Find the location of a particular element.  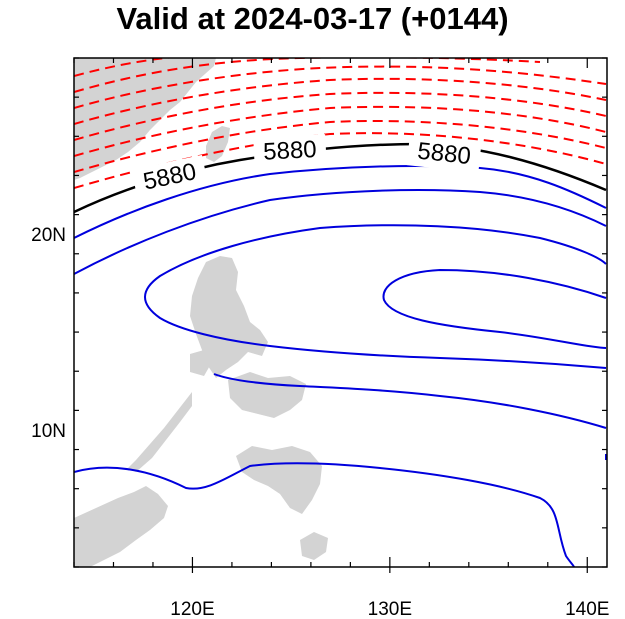

land-luzon is located at coordinates (229, 317).